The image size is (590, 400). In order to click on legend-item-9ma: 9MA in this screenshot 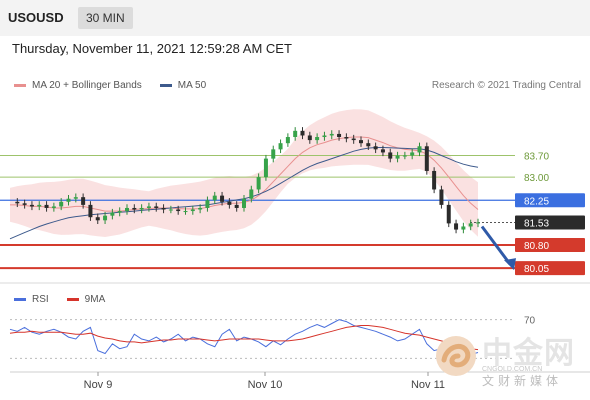, I will do `click(86, 299)`.